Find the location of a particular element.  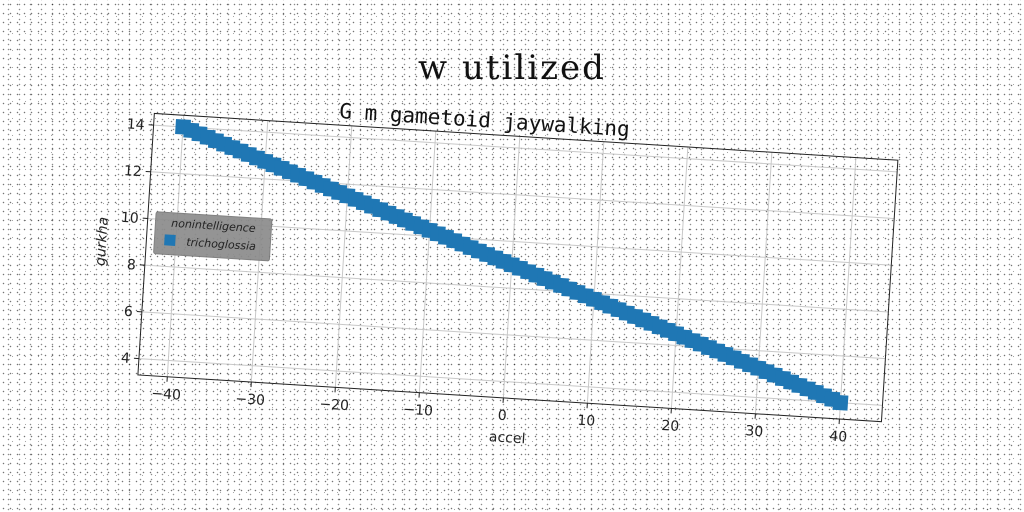

y-tick-label: 10 is located at coordinates (129, 218).